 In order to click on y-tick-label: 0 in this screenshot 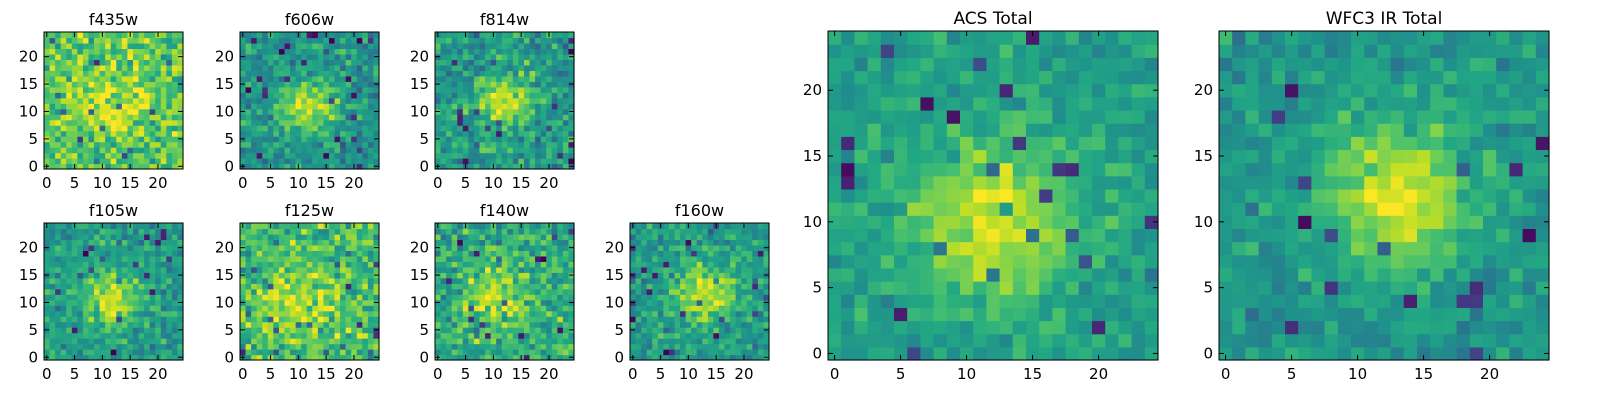, I will do `click(229, 166)`.